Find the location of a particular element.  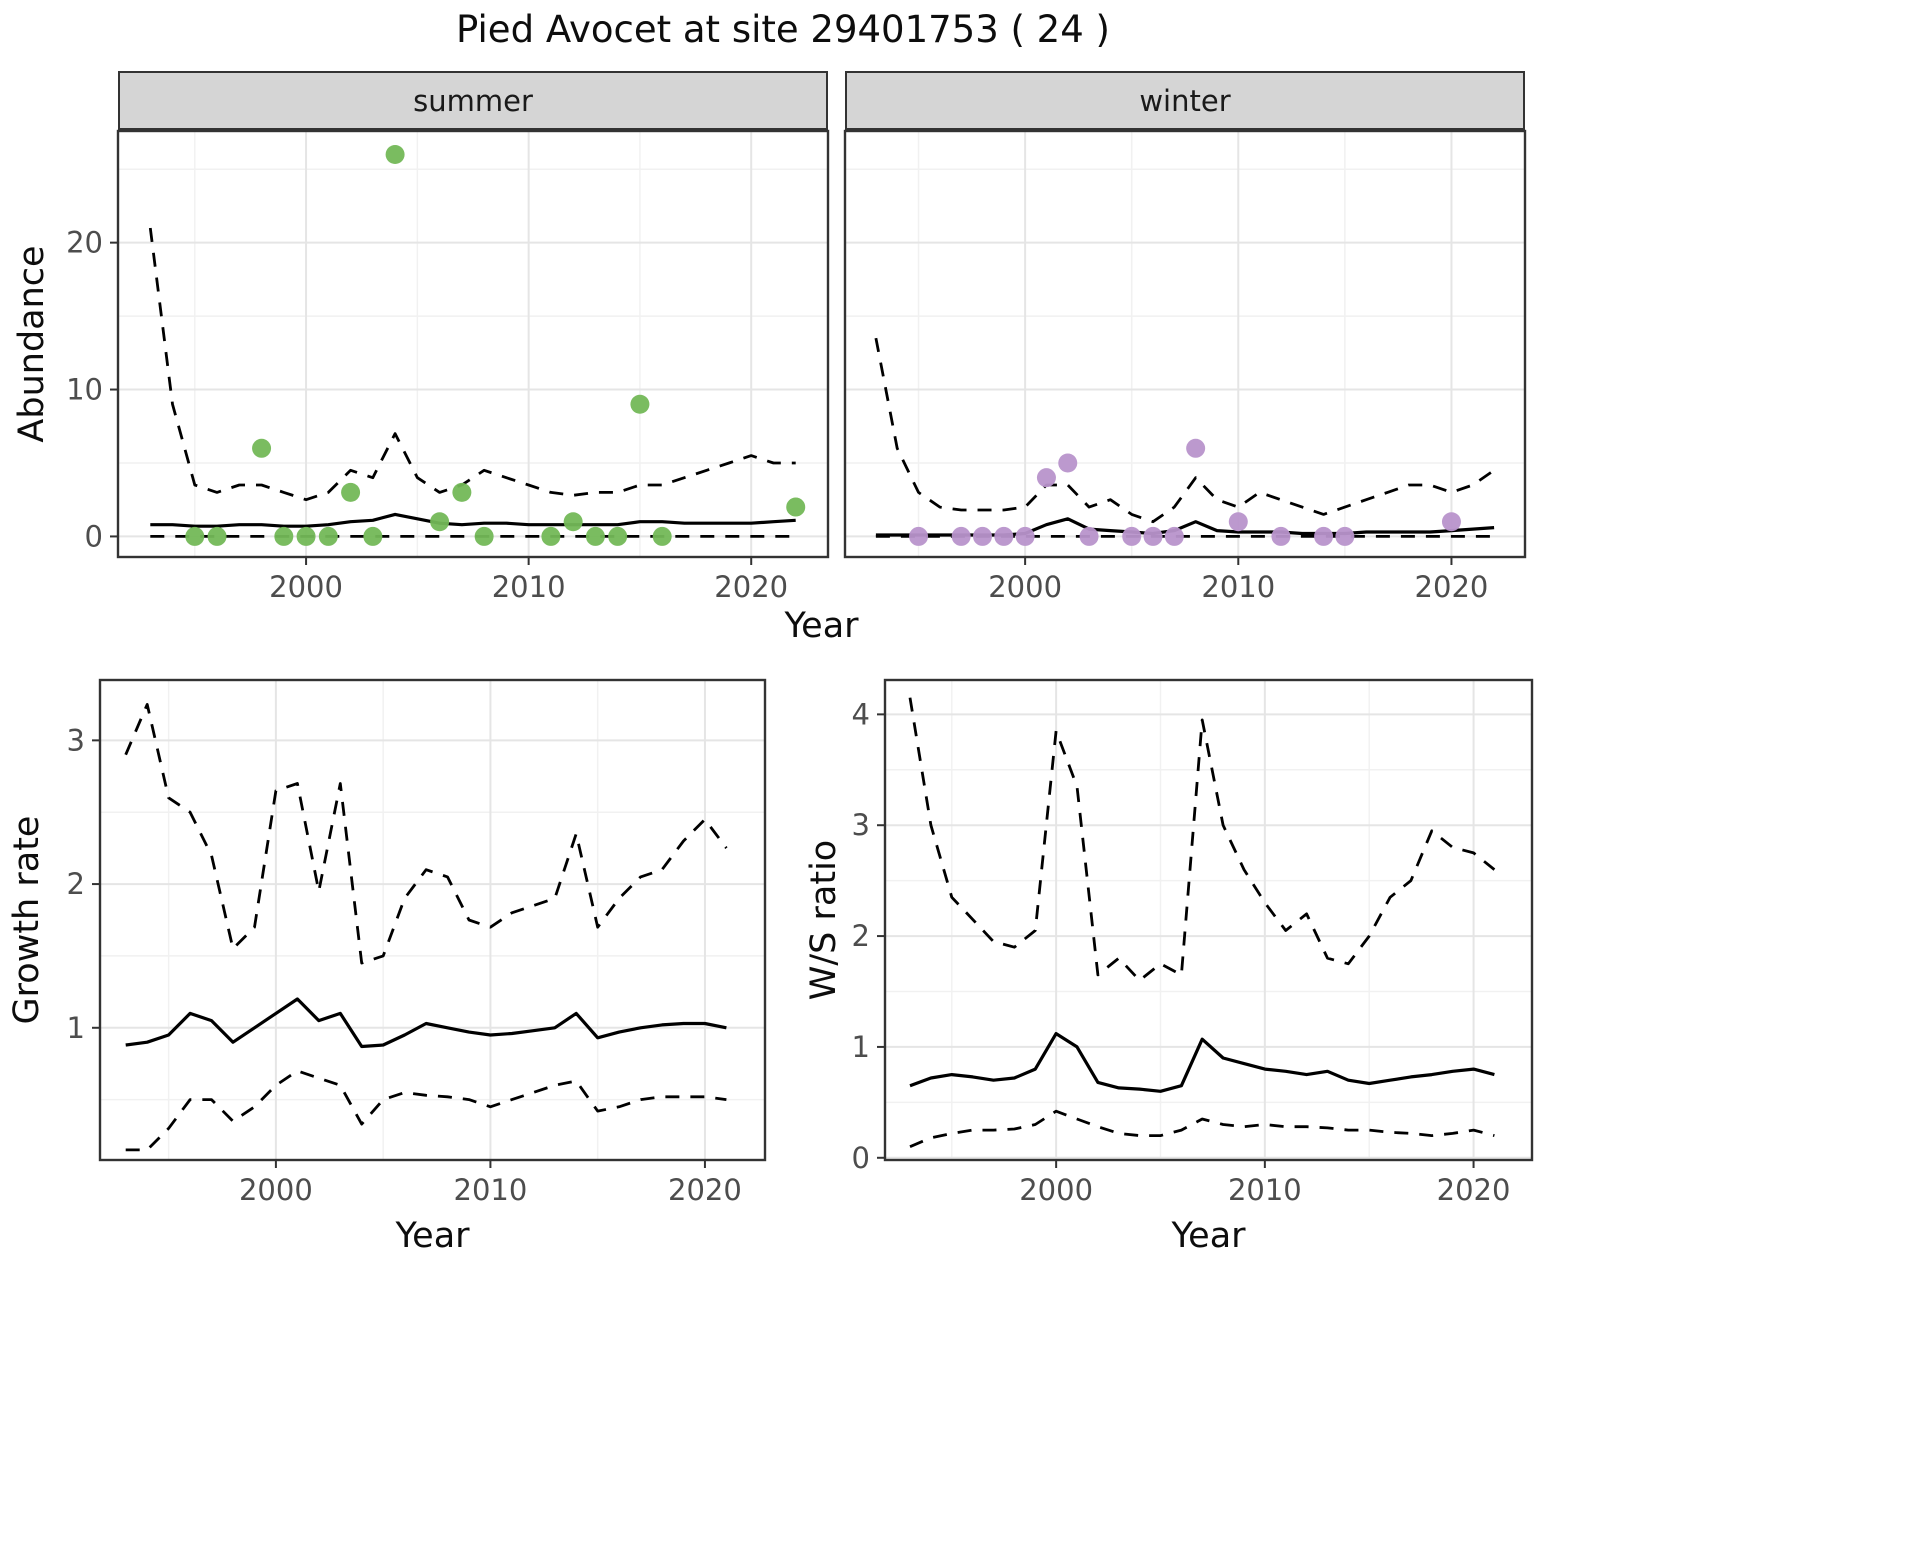

facet-strip-summer: summer is located at coordinates (473, 100).